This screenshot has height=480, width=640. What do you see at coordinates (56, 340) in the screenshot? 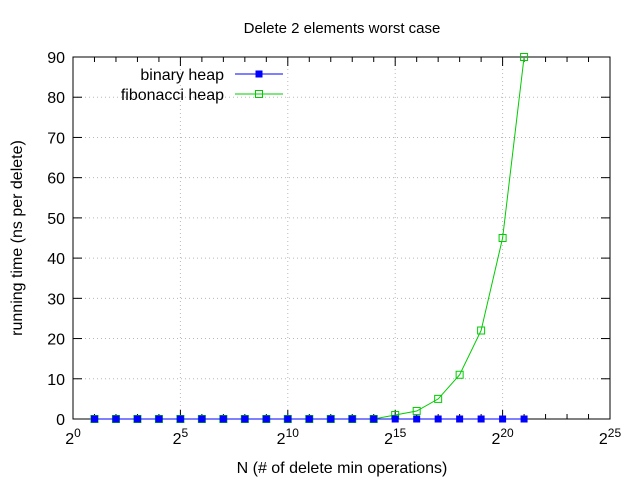
I see `y-tick-label: 20` at bounding box center [56, 340].